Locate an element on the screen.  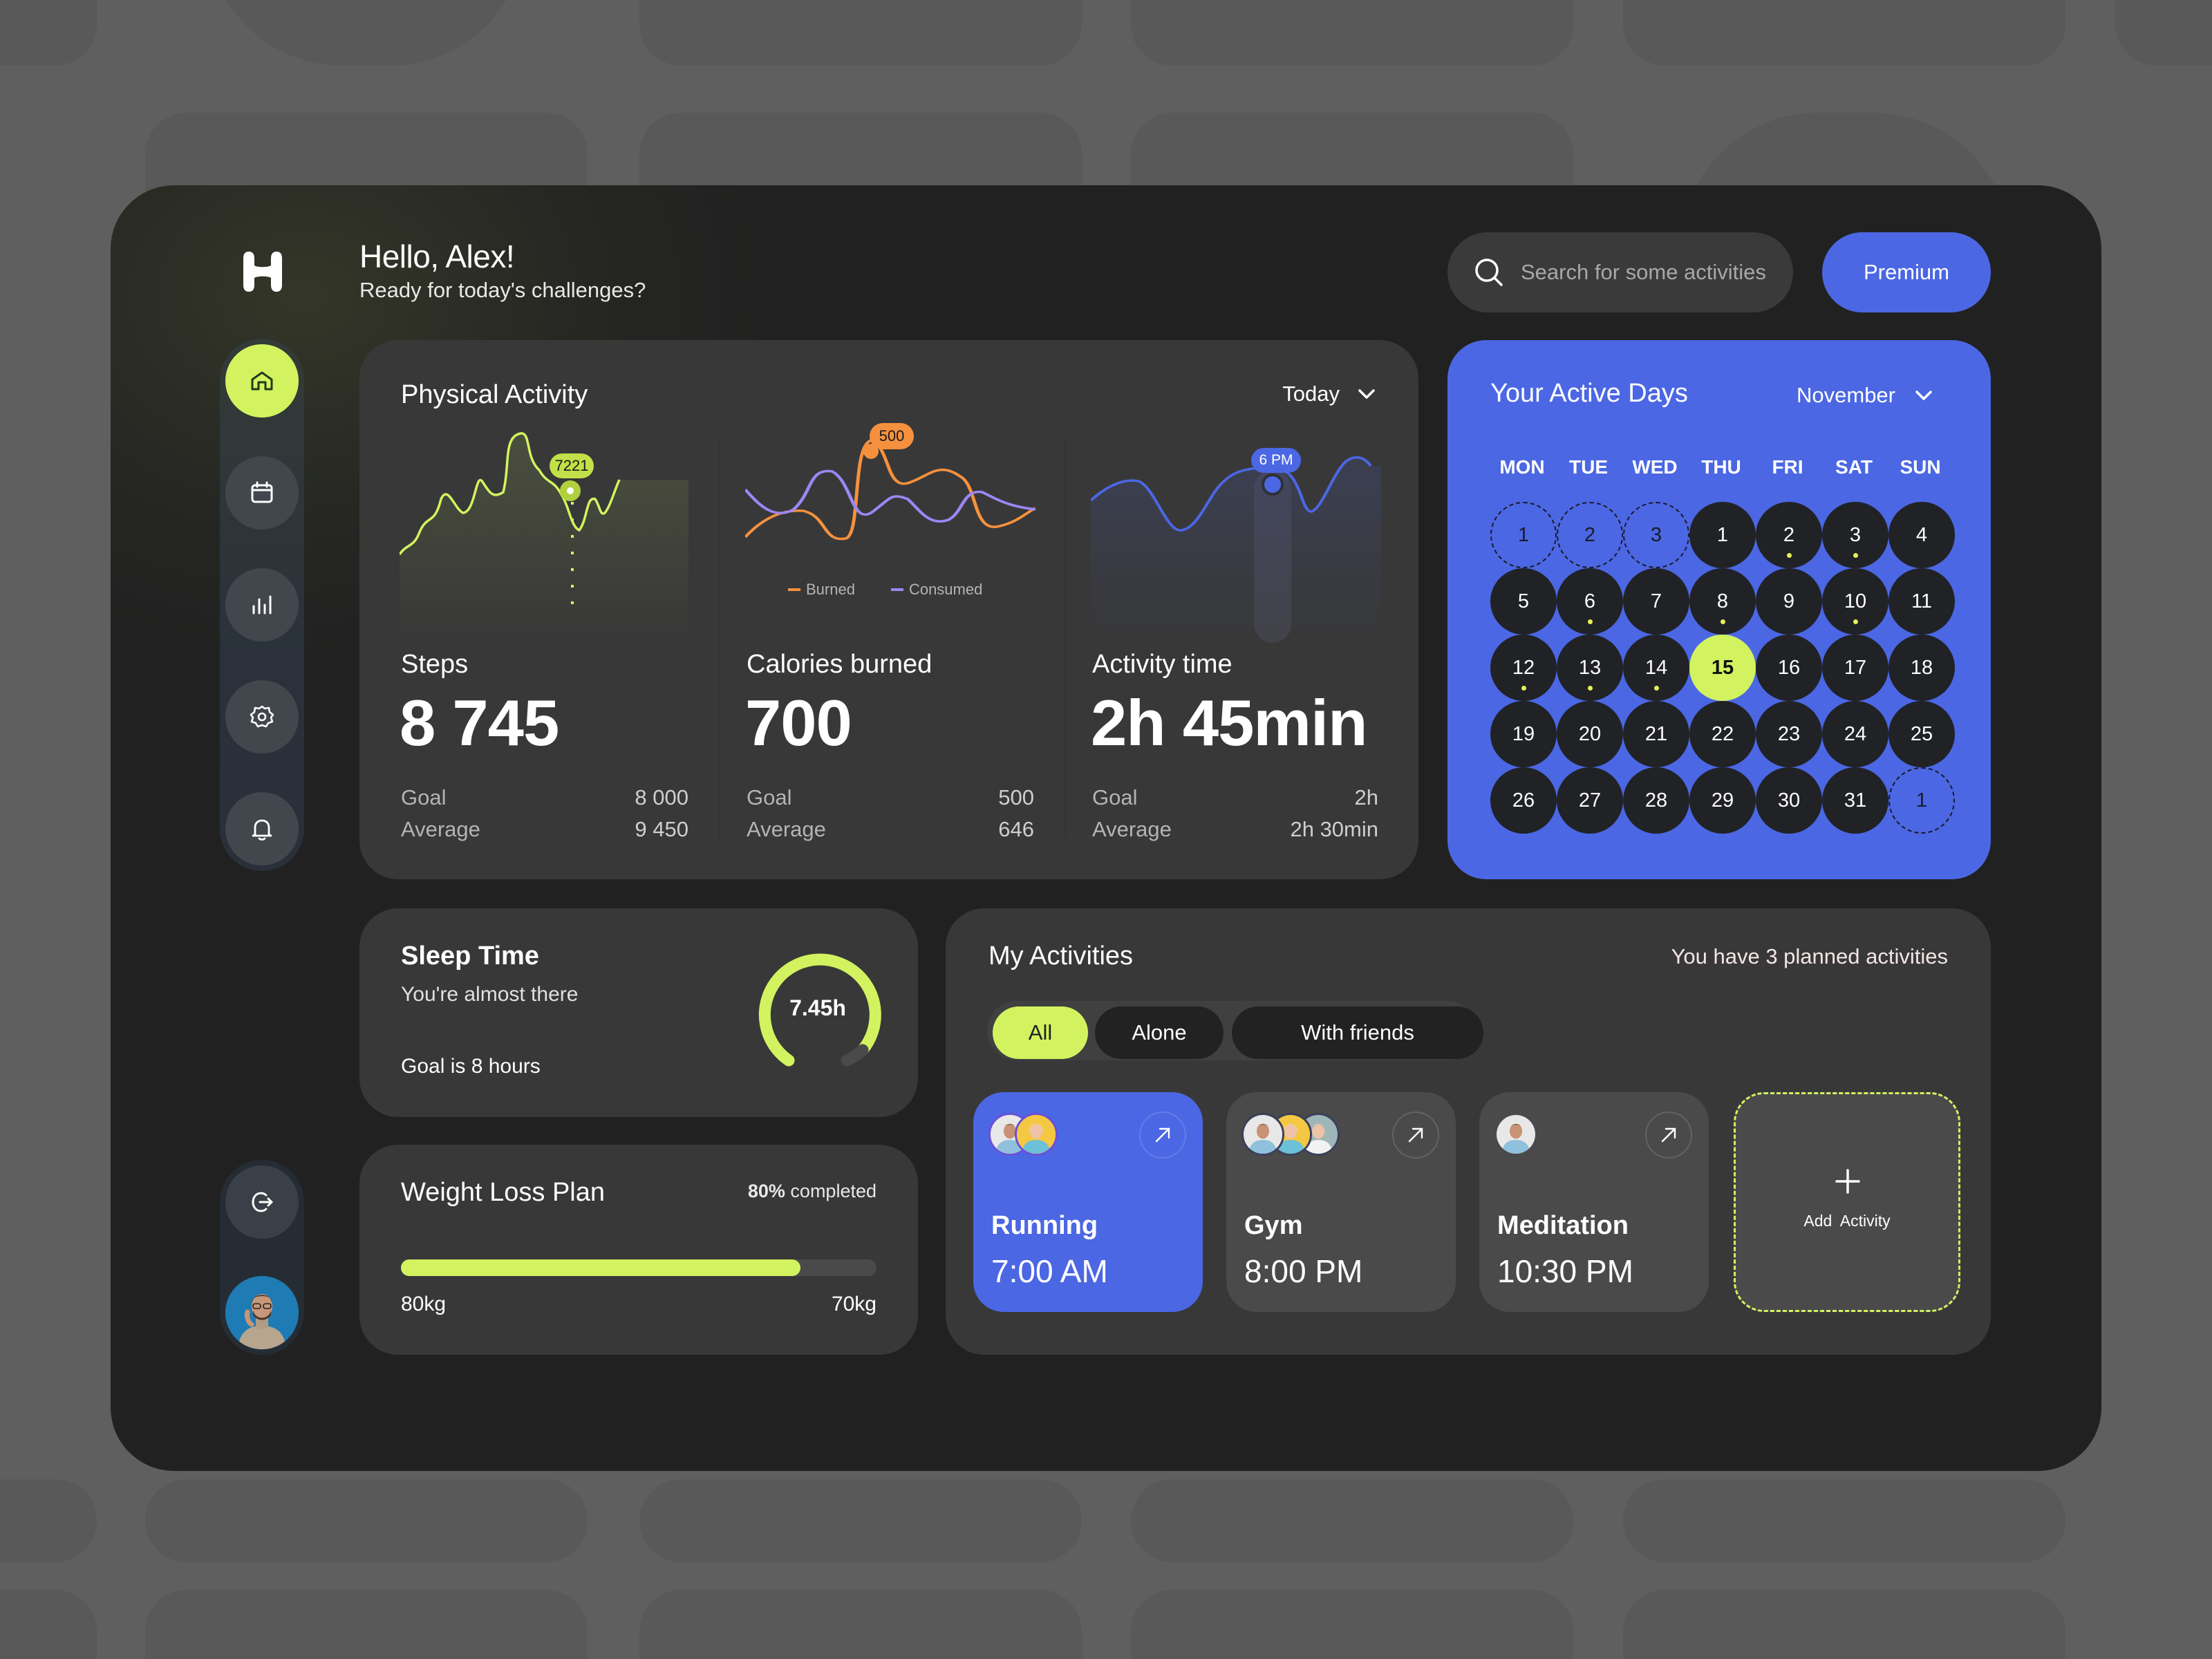
filter-all: All is located at coordinates (1040, 1032).